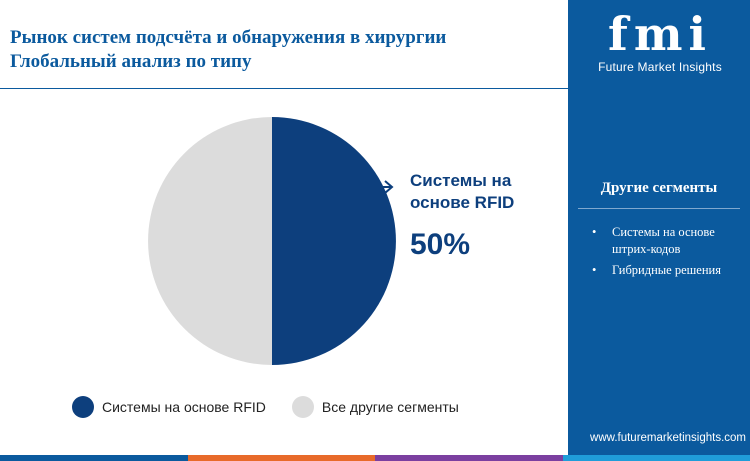  What do you see at coordinates (659, 208) in the screenshot?
I see `segments-divider` at bounding box center [659, 208].